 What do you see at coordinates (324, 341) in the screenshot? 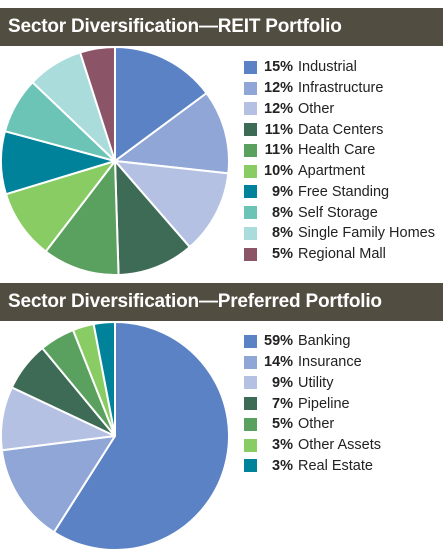
I see `preferred-legend-label: Banking` at bounding box center [324, 341].